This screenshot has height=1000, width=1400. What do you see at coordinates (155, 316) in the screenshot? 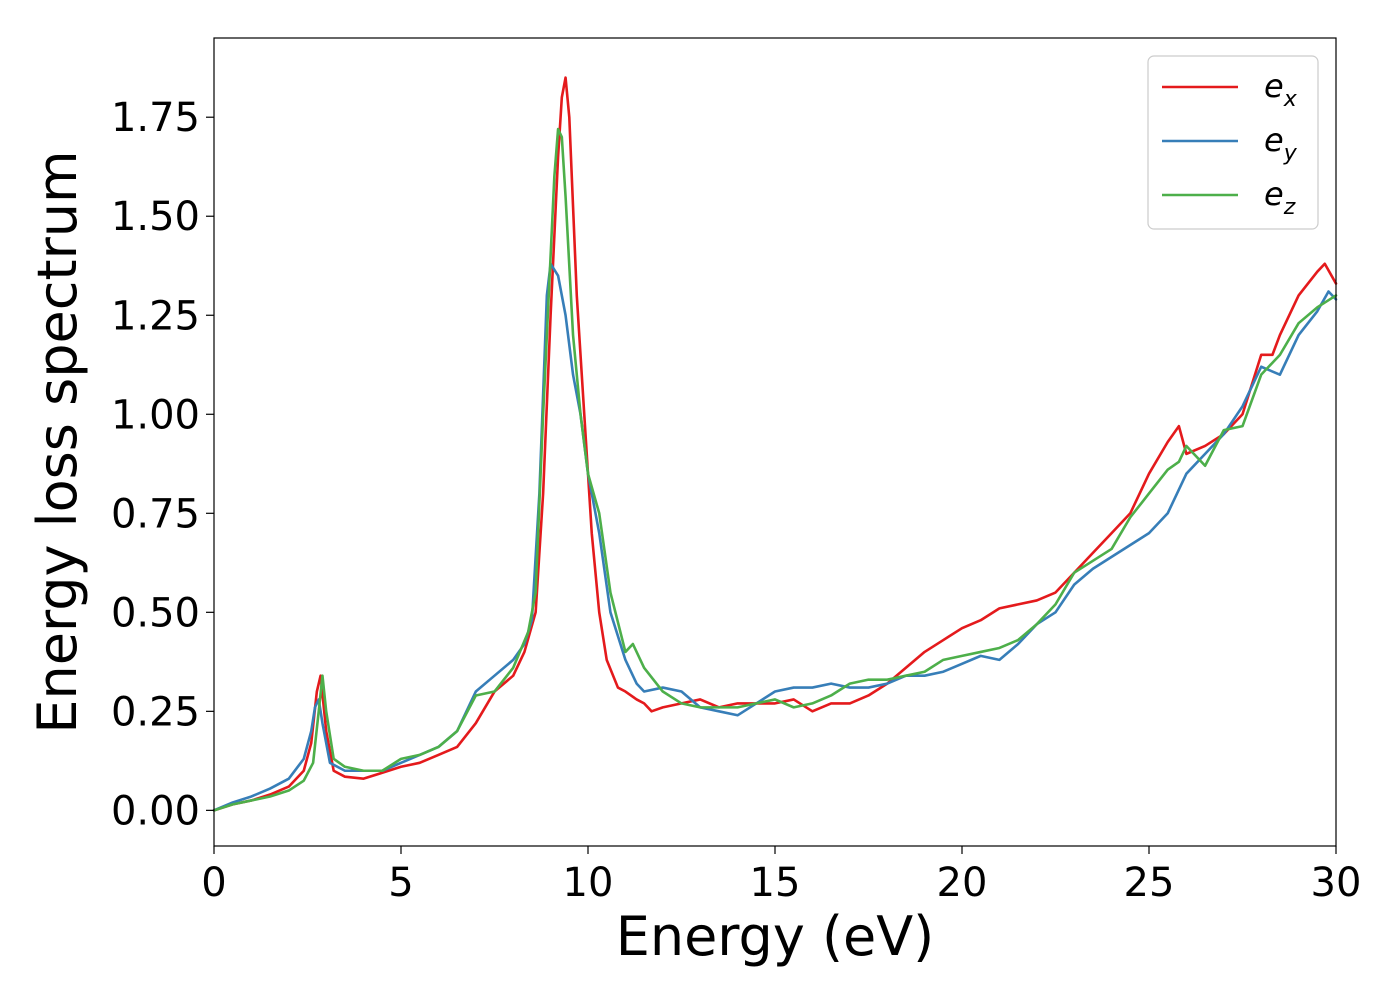
I see `y-tick-label: 1.25` at bounding box center [155, 316].